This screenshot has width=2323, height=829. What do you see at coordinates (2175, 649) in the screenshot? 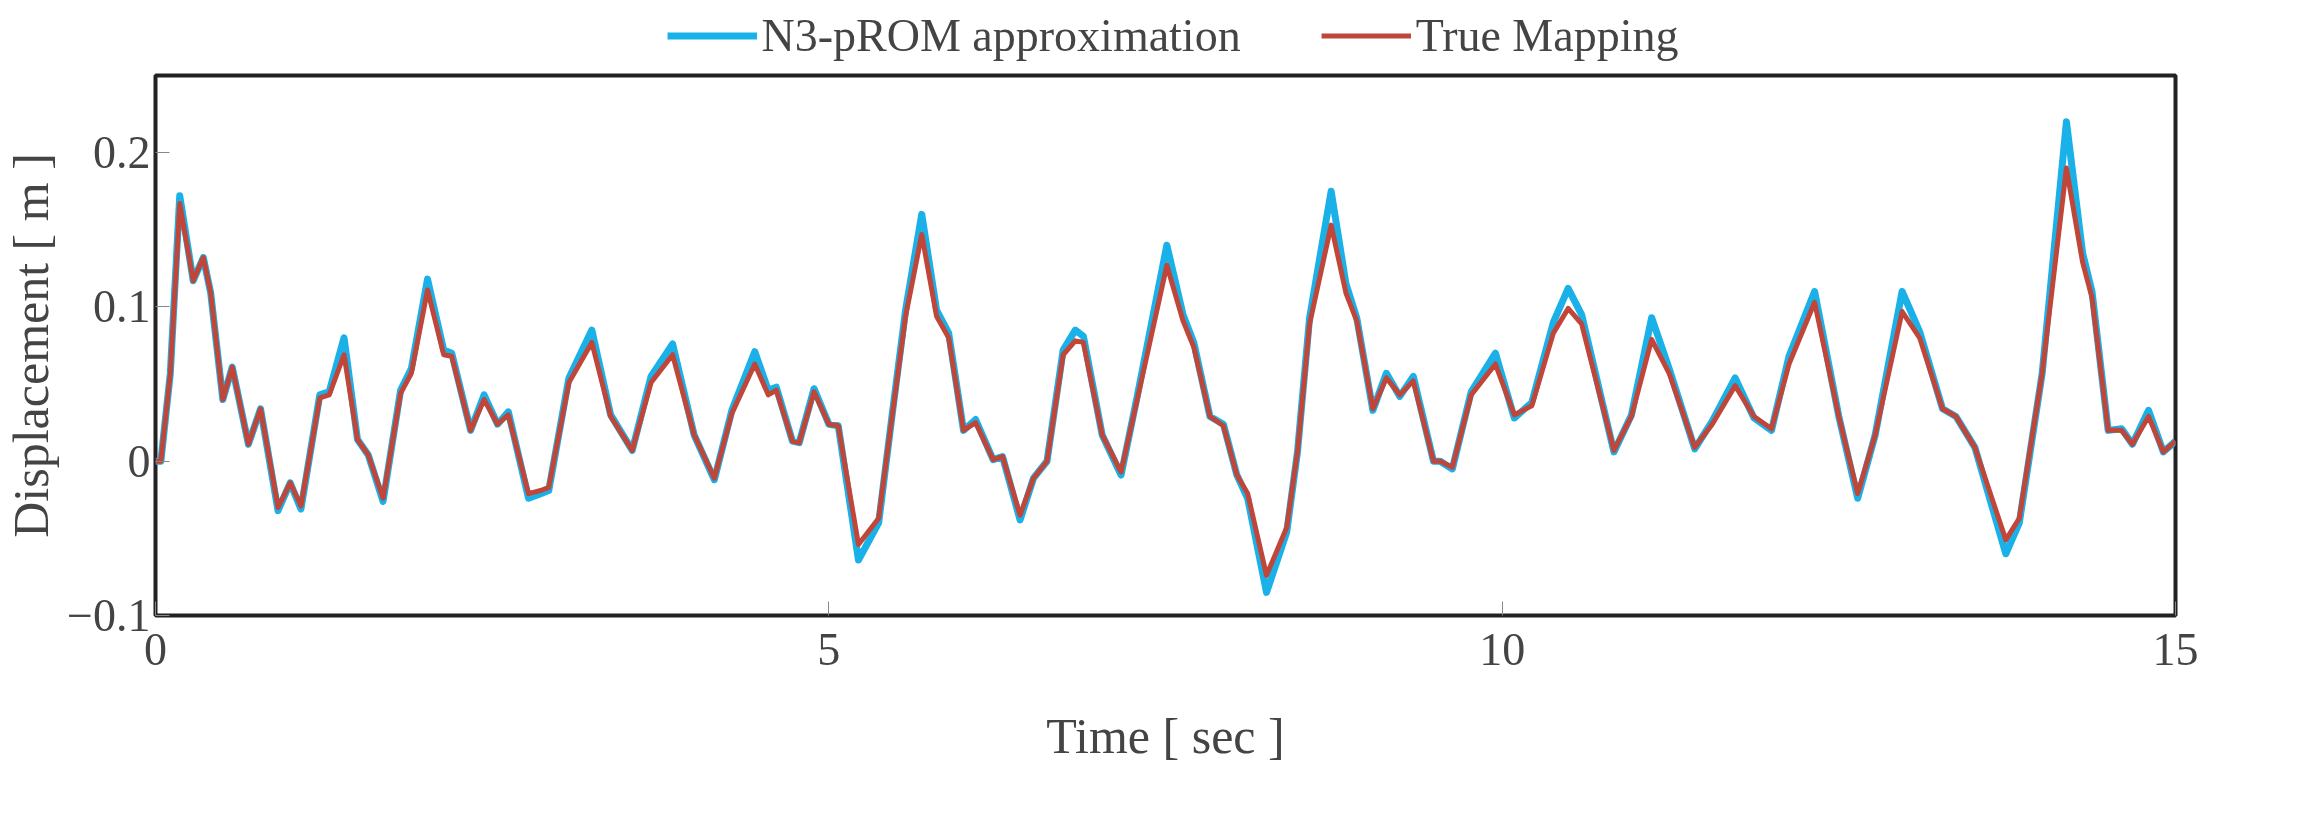
I see `x-tick-label: 15` at bounding box center [2175, 649].